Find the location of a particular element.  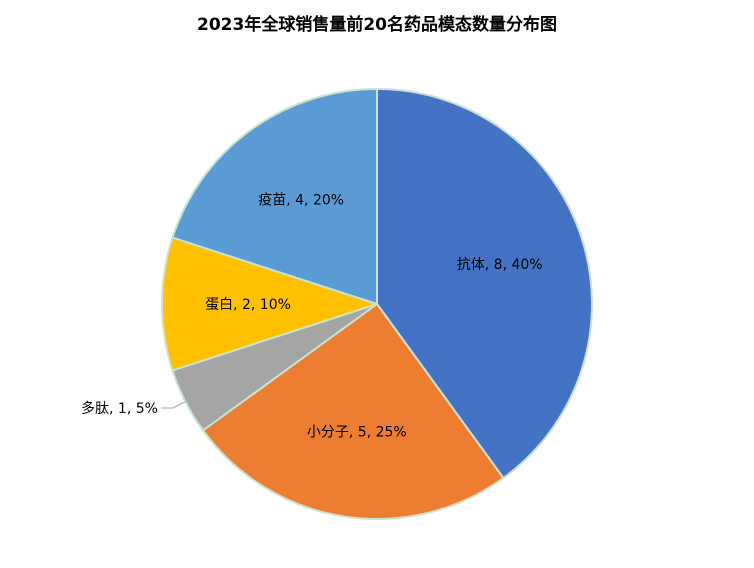

slice-data-label-4: 蛋白, 2, 10% is located at coordinates (248, 305).